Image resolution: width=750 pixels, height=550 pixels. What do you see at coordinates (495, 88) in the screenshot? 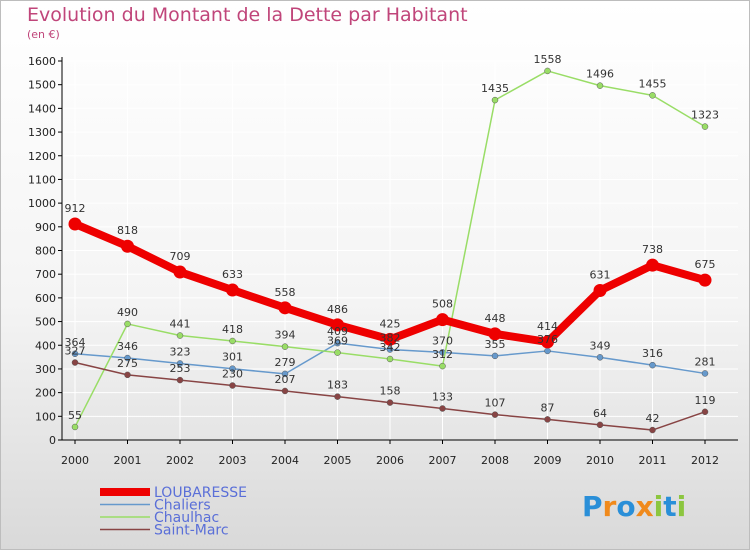
I see `data-label: 1435` at bounding box center [495, 88].